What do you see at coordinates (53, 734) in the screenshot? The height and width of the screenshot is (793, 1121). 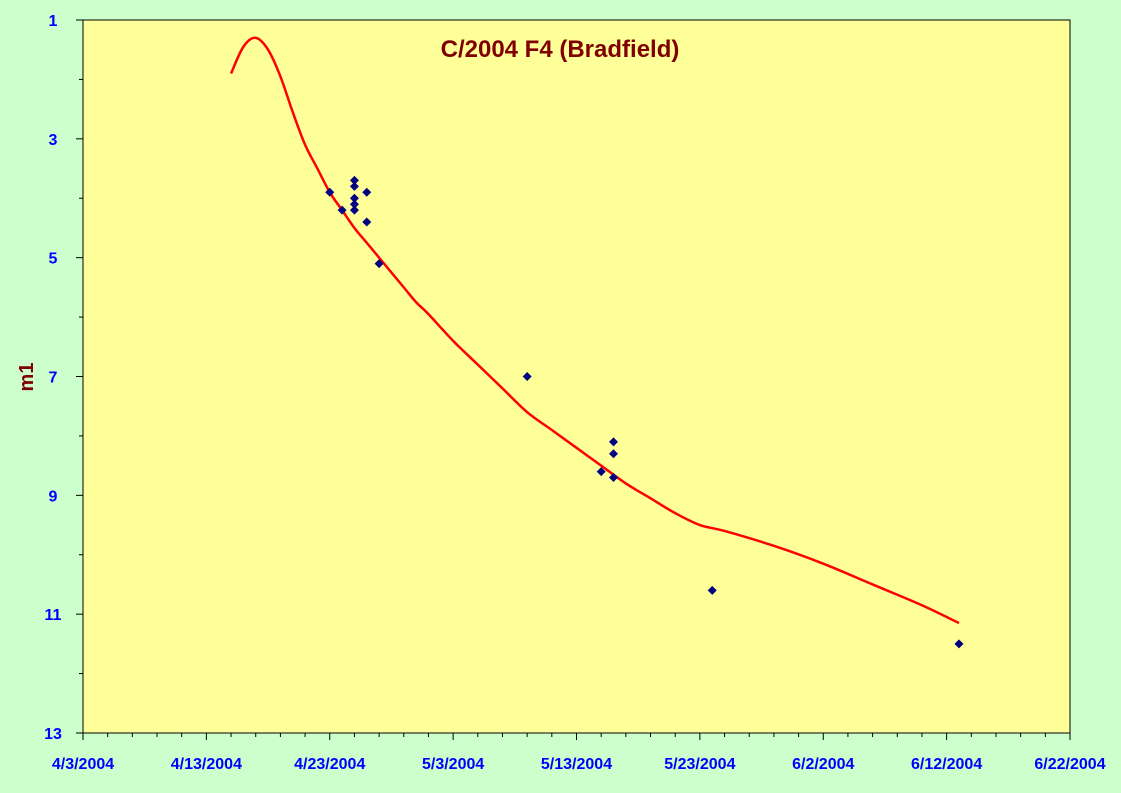 I see `y-tick-label: 13` at bounding box center [53, 734].